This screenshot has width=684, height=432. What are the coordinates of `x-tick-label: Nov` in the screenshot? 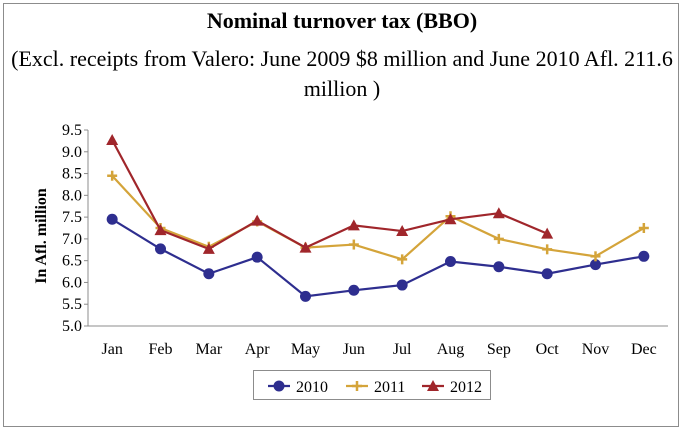 It's located at (596, 349).